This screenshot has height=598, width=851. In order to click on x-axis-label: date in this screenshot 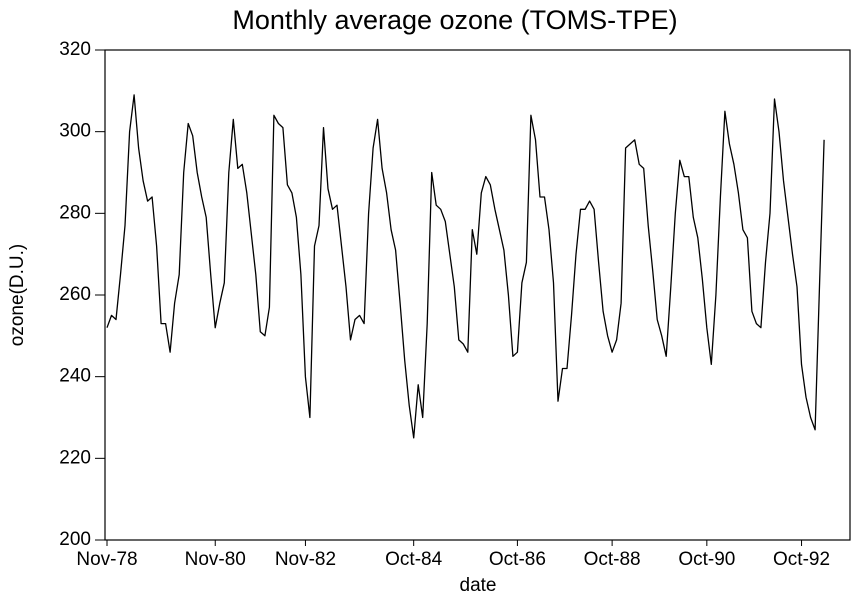, I will do `click(478, 585)`.